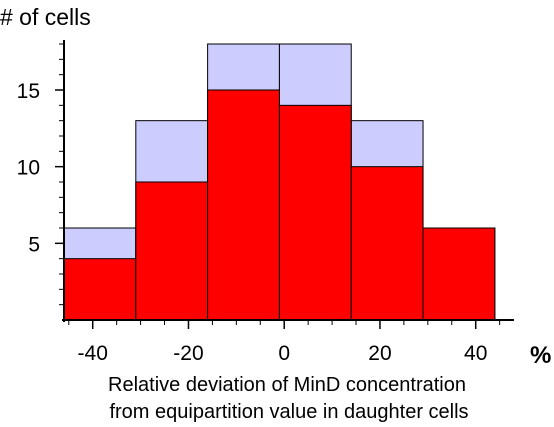 The width and height of the screenshot is (554, 427). What do you see at coordinates (188, 353) in the screenshot?
I see `x-tick-label: -20` at bounding box center [188, 353].